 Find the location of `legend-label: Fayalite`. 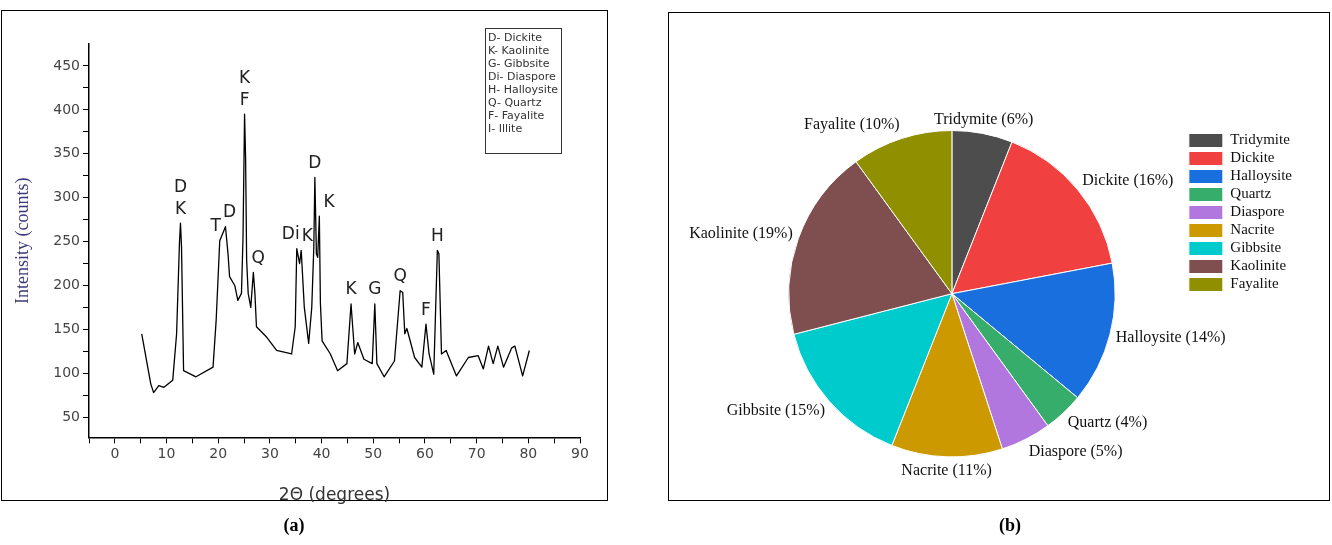

legend-label: Fayalite is located at coordinates (1254, 283).